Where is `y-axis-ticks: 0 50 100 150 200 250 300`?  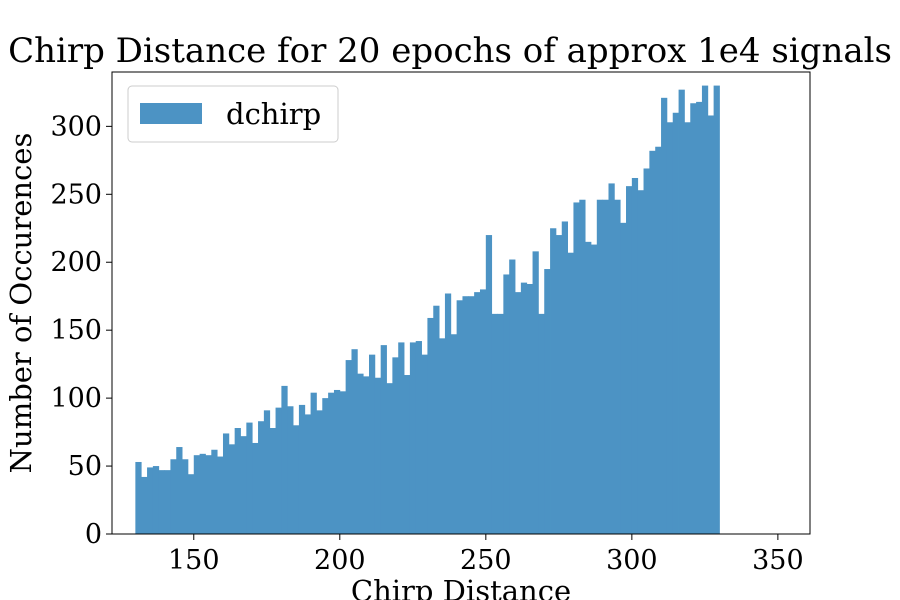 y-axis-ticks: 0 50 100 150 200 250 300 is located at coordinates (81, 330).